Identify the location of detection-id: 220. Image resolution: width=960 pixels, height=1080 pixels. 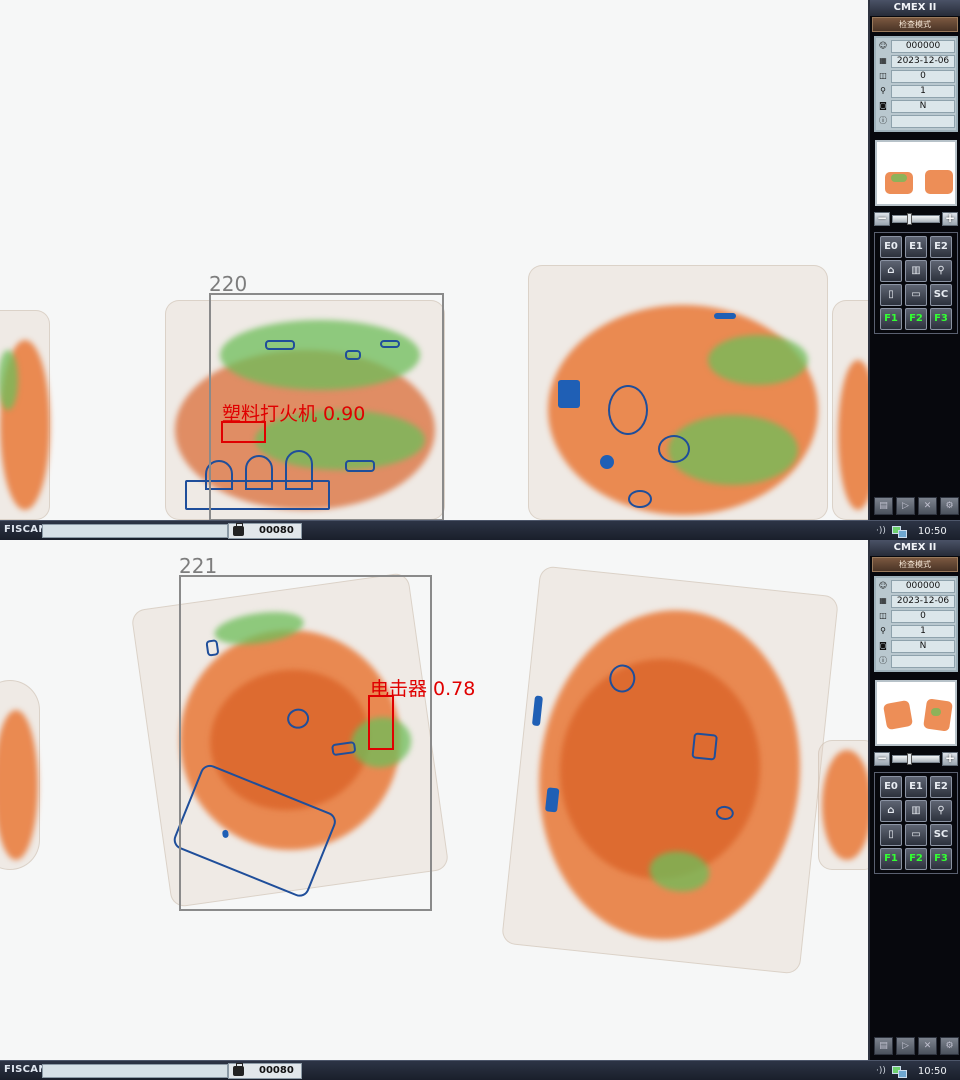
(228, 284).